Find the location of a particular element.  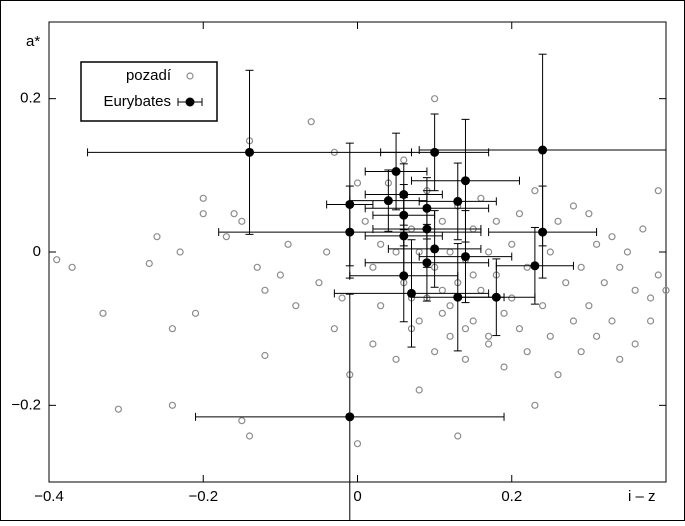

y-tick-label: 0 is located at coordinates (37, 251).